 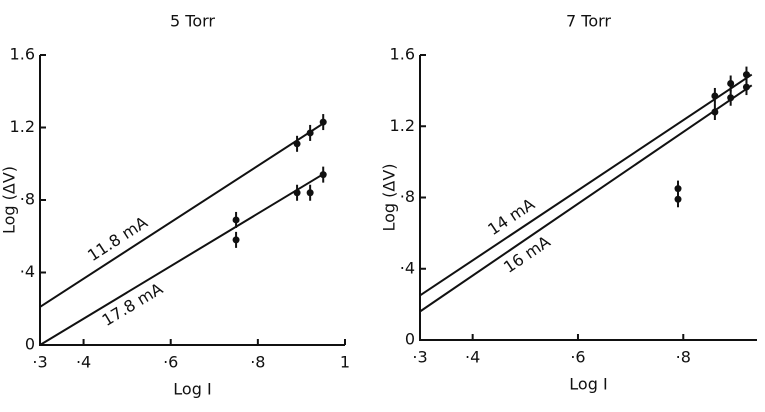 What do you see at coordinates (345, 362) in the screenshot?
I see `x-tick-label: 1` at bounding box center [345, 362].